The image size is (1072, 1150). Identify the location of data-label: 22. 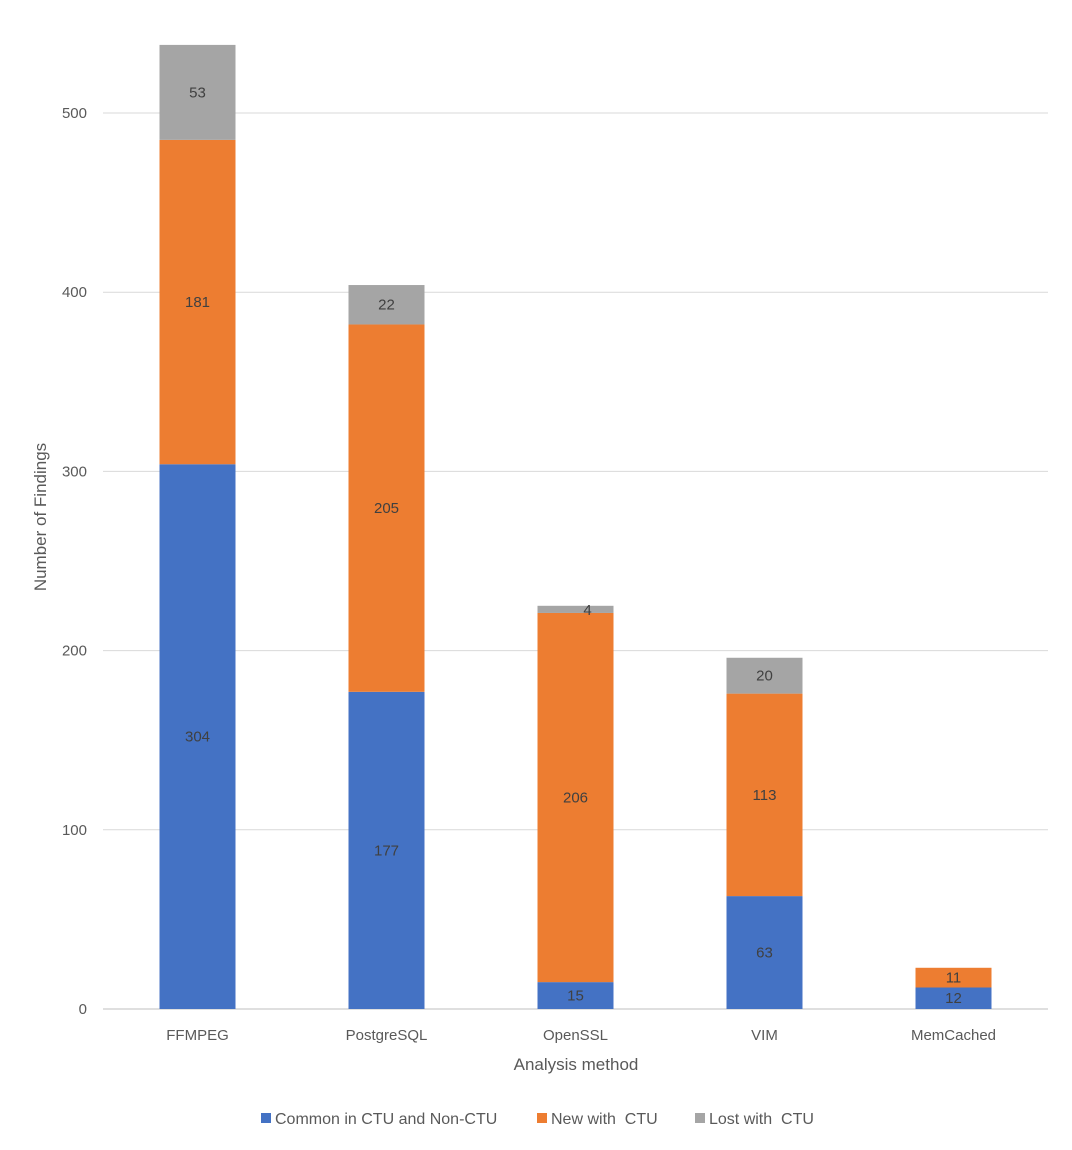
(386, 305).